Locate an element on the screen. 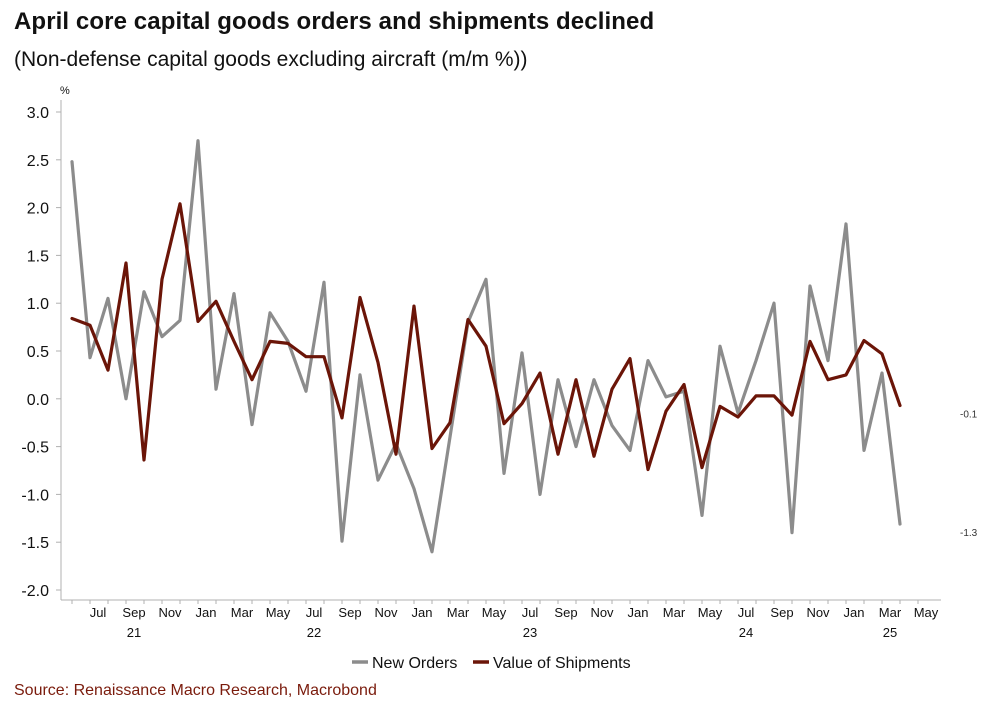 The height and width of the screenshot is (708, 1000). y-tick-label: -1.5 is located at coordinates (35, 543).